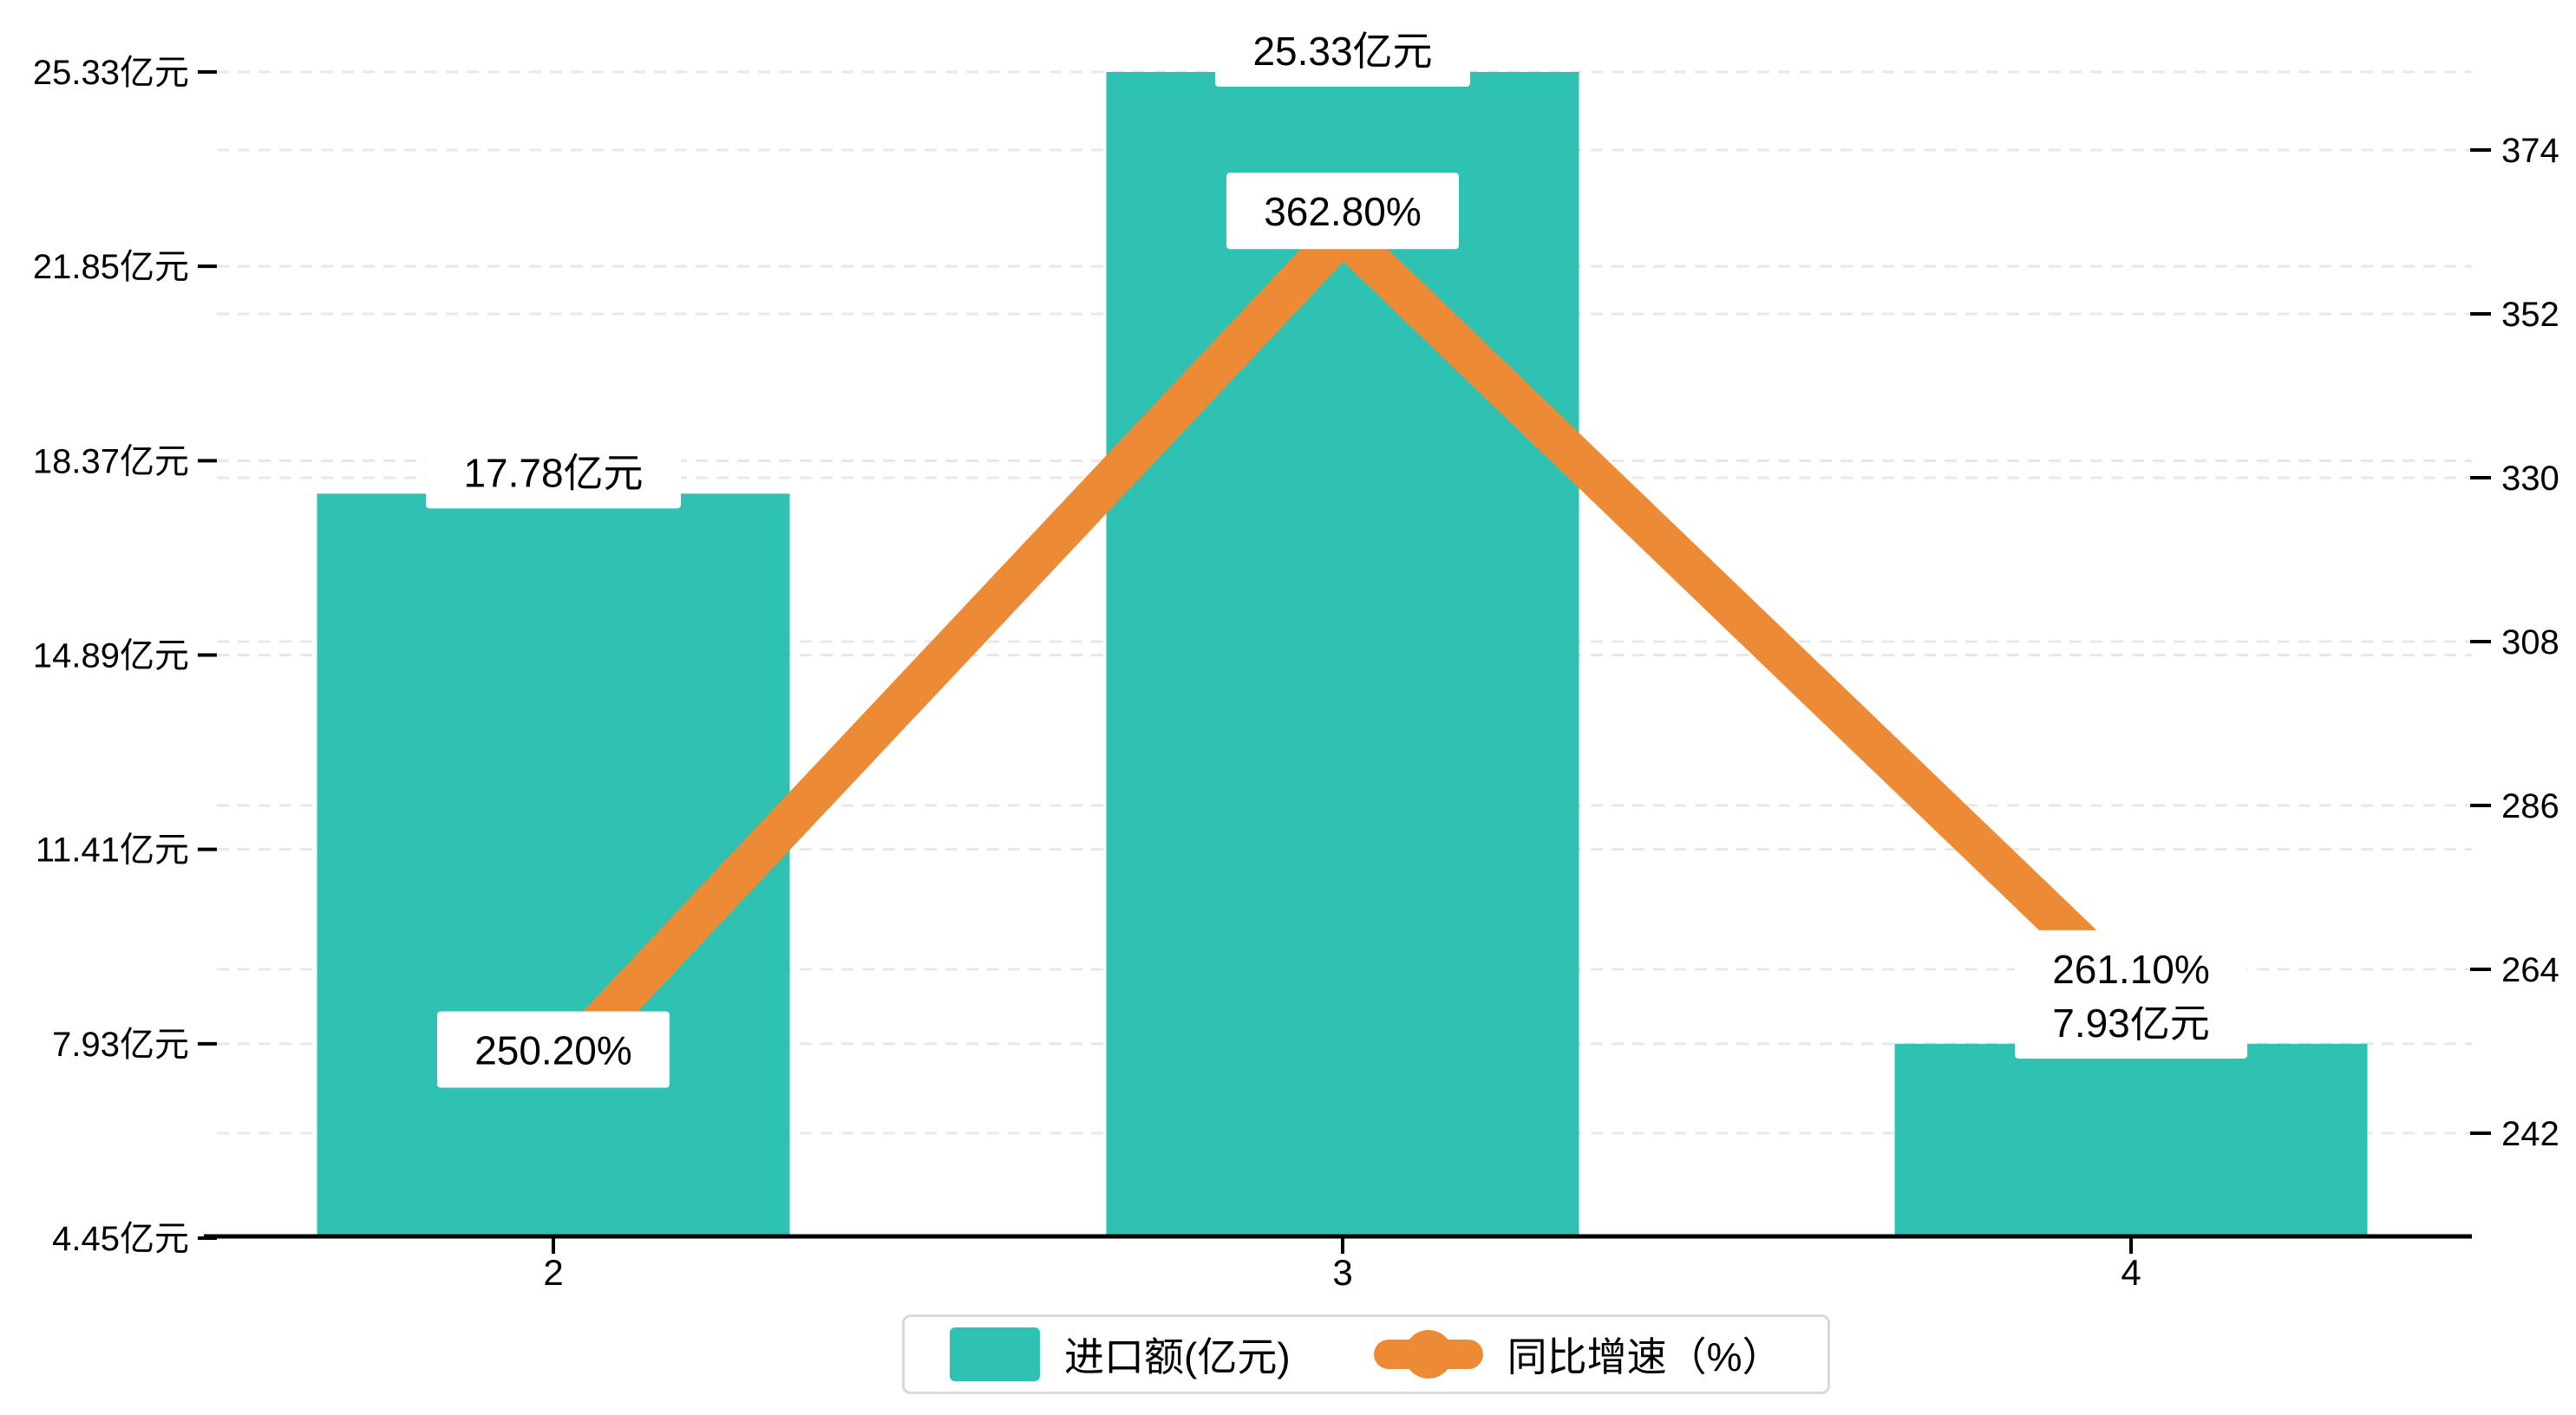  Describe the element at coordinates (1342, 1272) in the screenshot. I see `x-axis-label-1: 3` at that location.